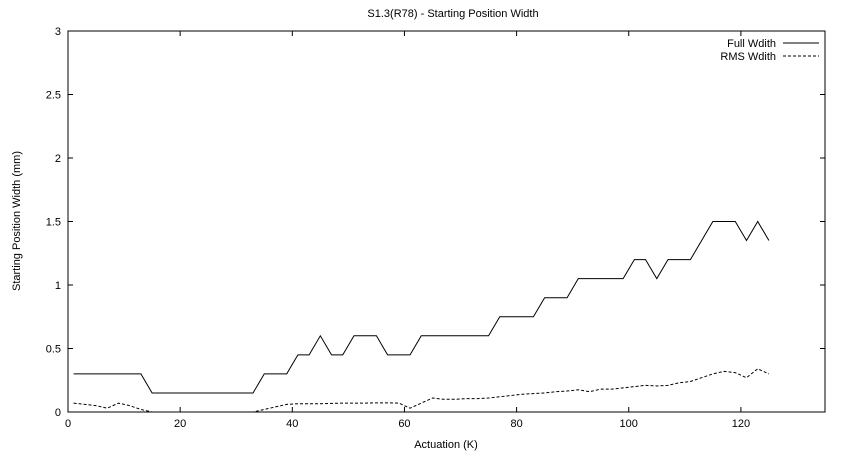  I want to click on x-axis-label: Actuation (K), so click(446, 445).